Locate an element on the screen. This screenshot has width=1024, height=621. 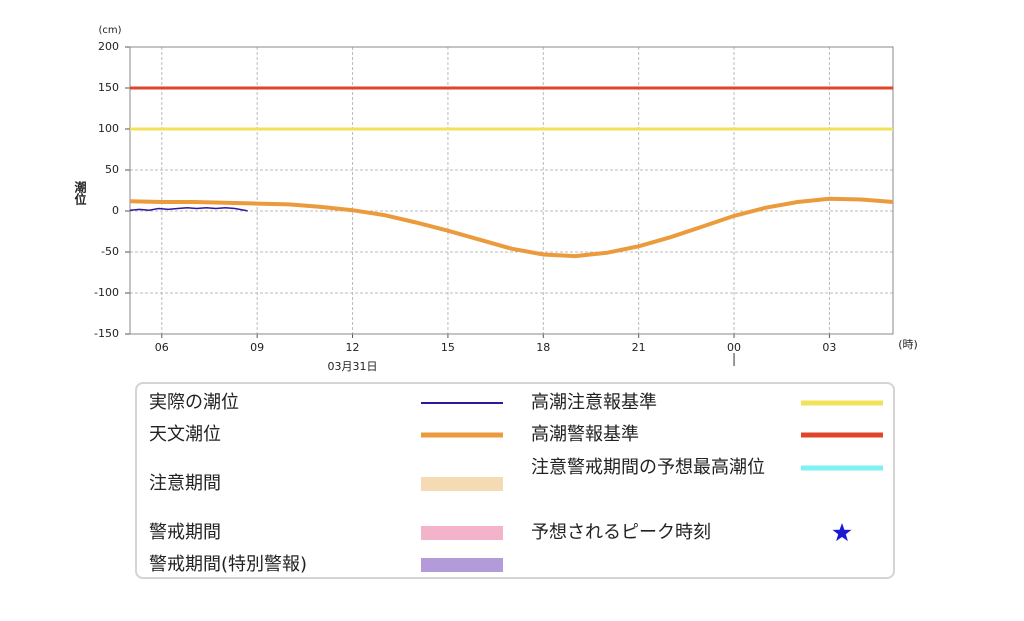
x-tick-label: 00 is located at coordinates (734, 347).